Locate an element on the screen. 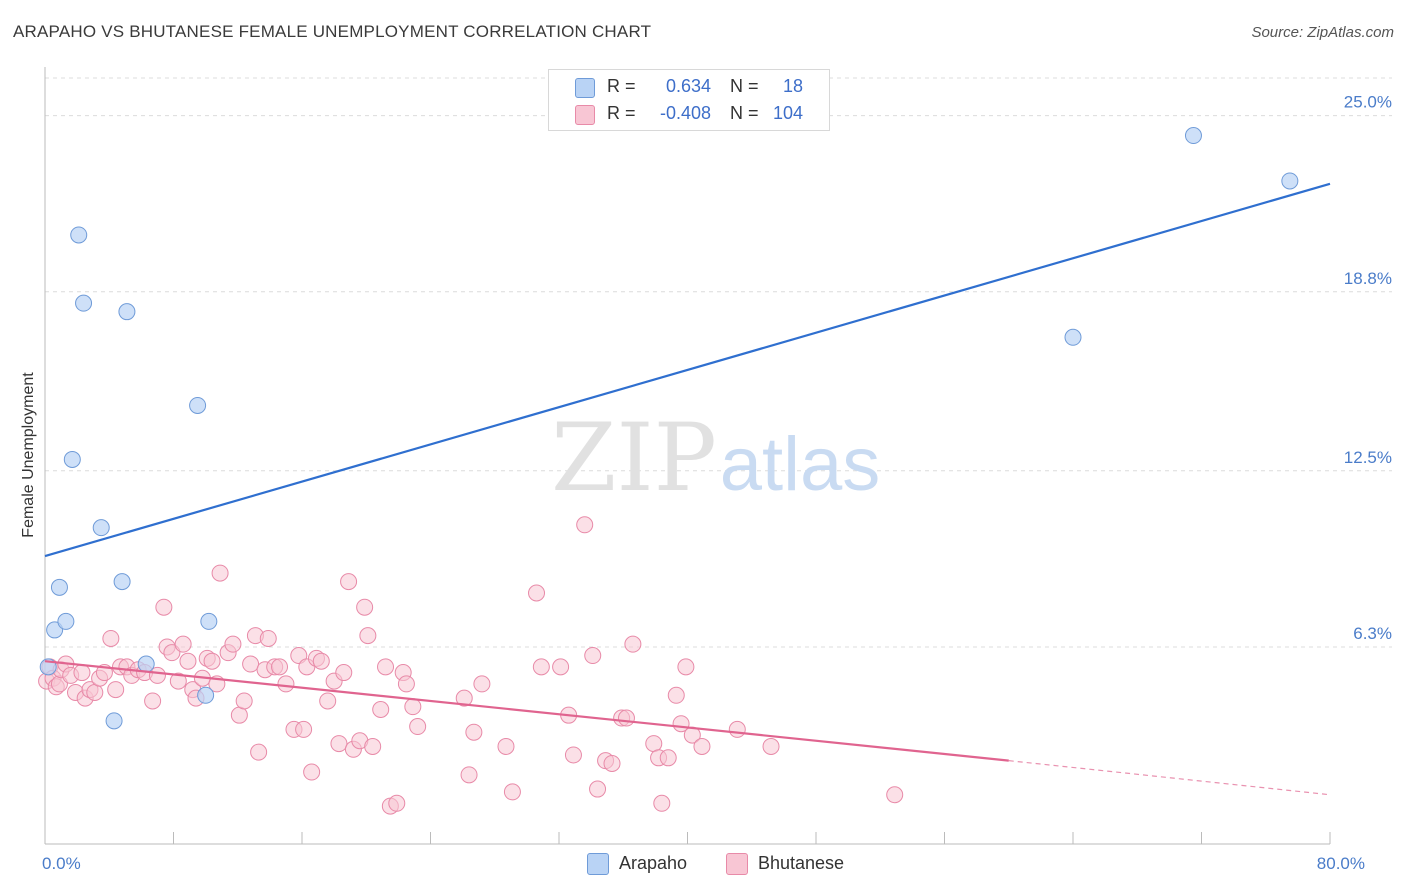  legend-r-value-bhutanese: -0.408 is located at coordinates (685, 113).